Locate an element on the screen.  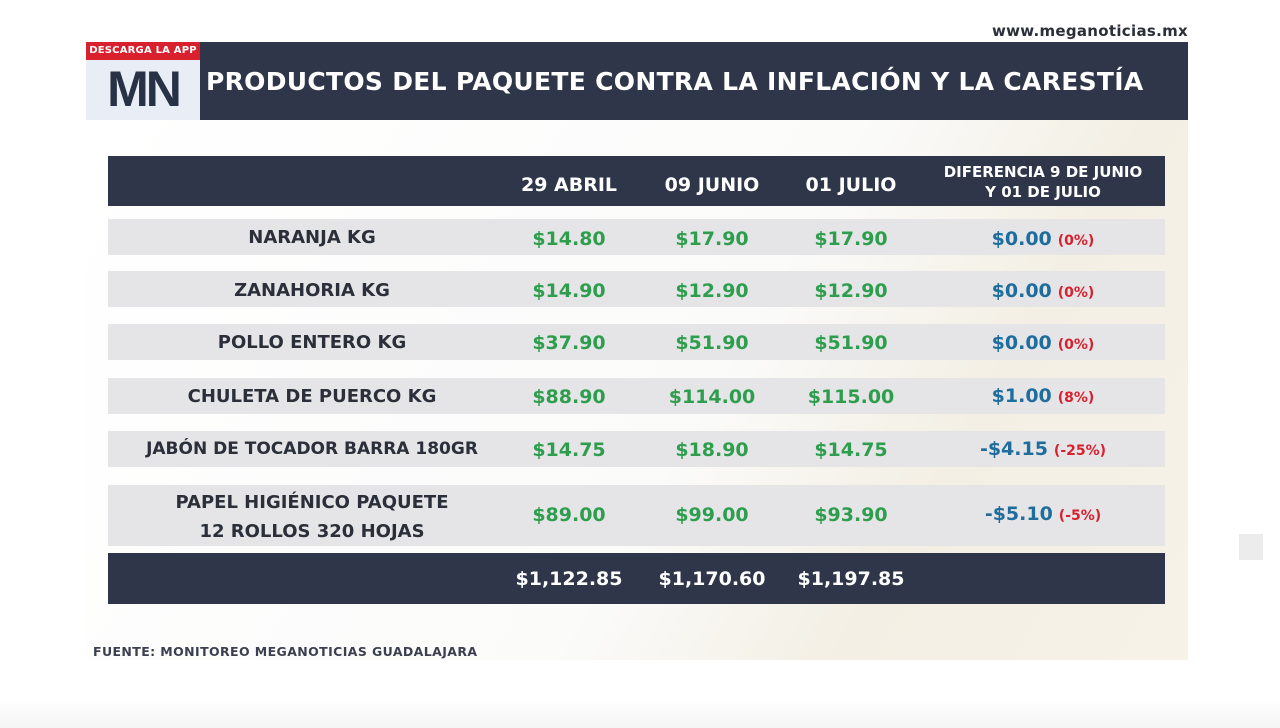
difference-percent: (-25%) is located at coordinates (1080, 451).